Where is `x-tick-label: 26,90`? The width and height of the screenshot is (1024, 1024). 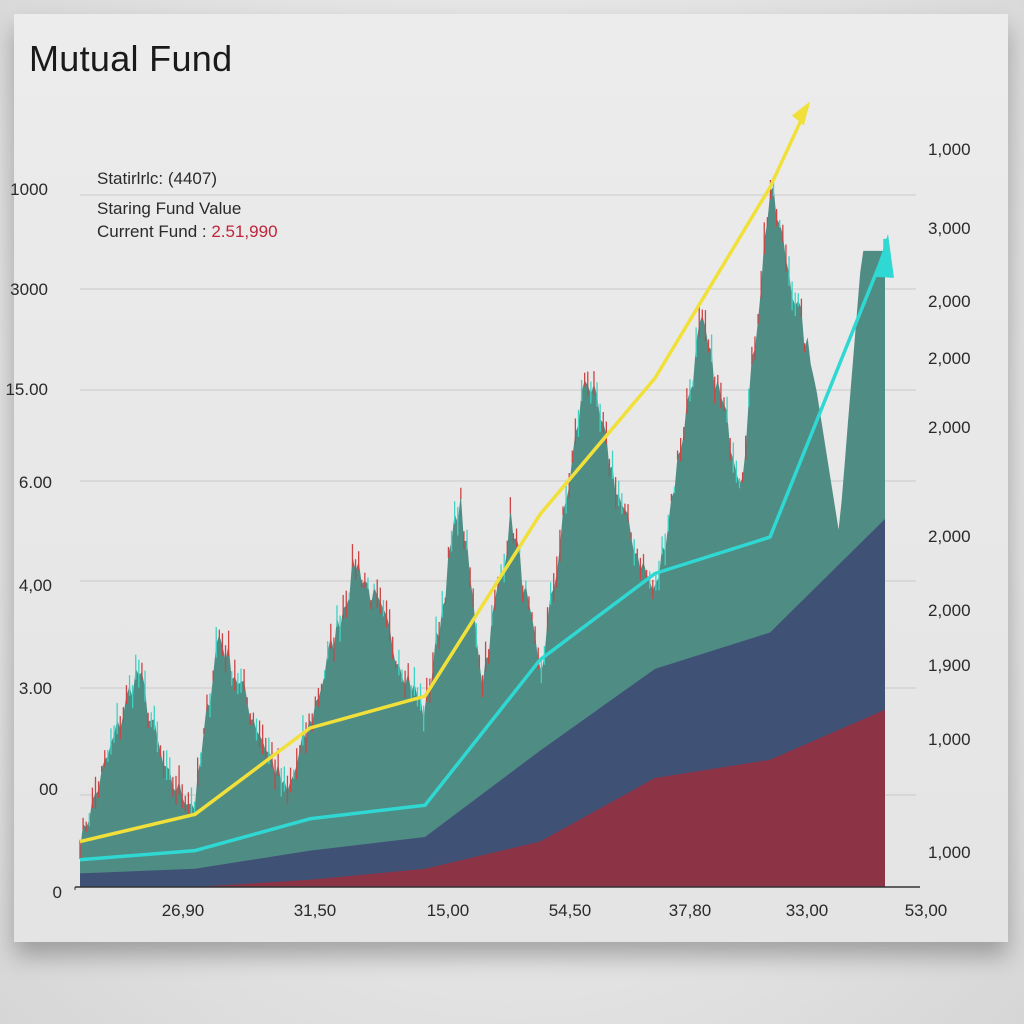 x-tick-label: 26,90 is located at coordinates (183, 910).